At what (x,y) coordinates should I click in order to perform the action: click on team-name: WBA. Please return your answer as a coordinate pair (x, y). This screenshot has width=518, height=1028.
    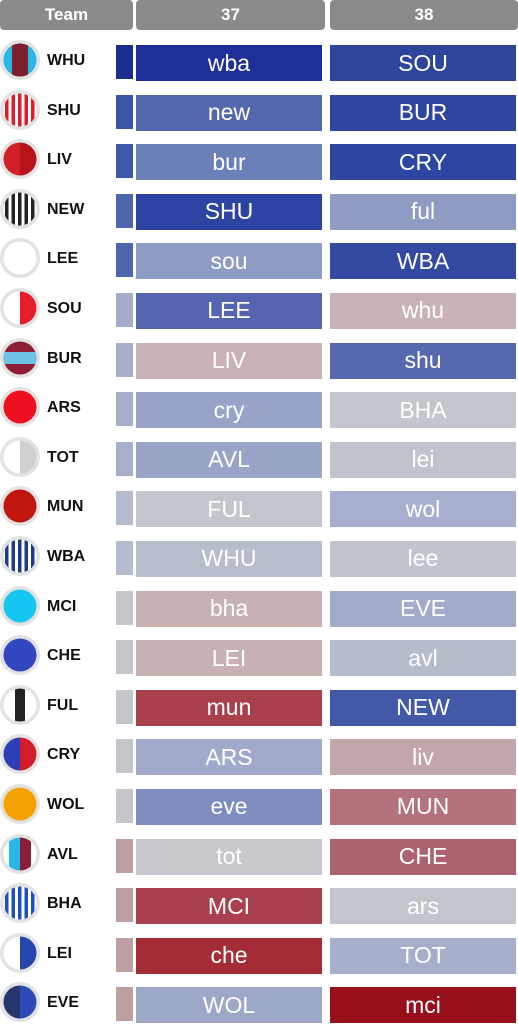
    Looking at the image, I should click on (66, 556).